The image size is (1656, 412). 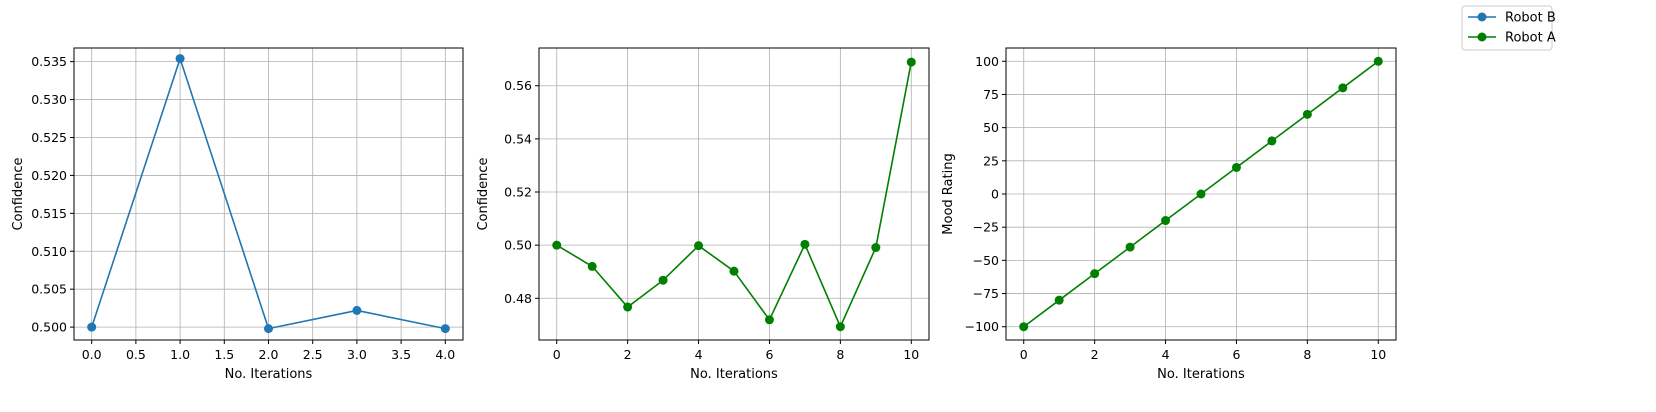 I want to click on x-tick-label: 2.0, so click(x=269, y=354).